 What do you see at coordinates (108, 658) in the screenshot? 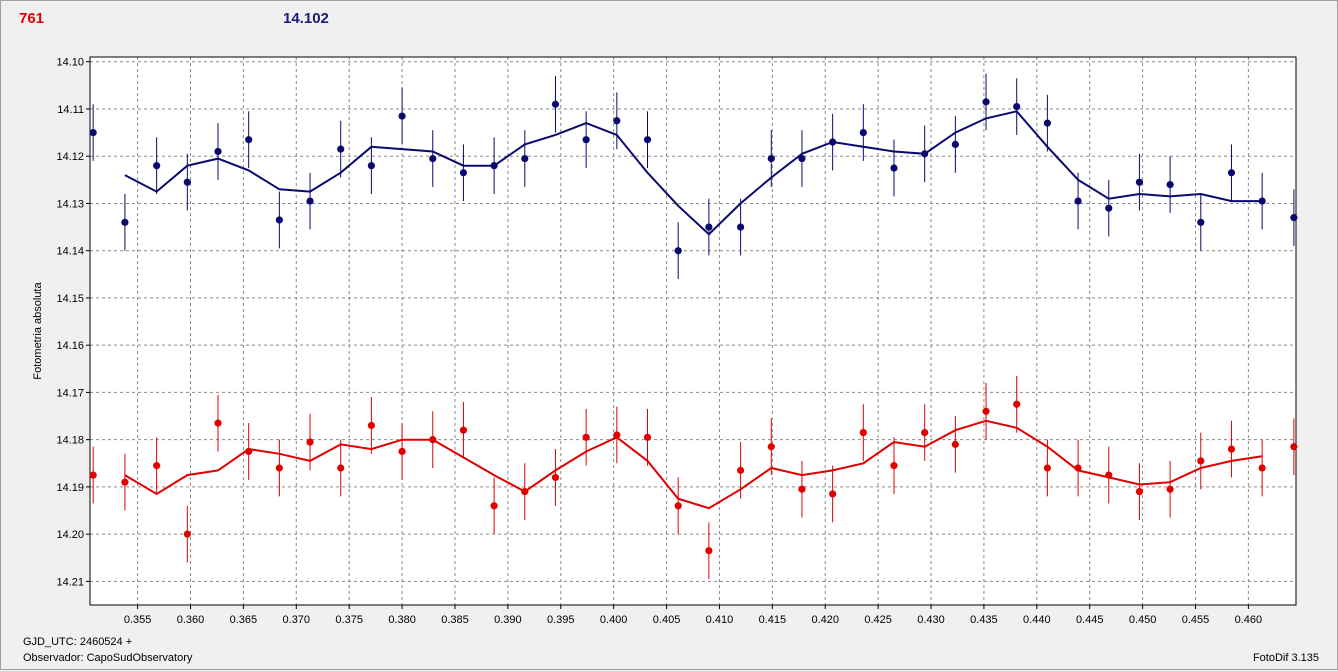
I see `observer-label: Observador: CapoSudObservatory` at bounding box center [108, 658].